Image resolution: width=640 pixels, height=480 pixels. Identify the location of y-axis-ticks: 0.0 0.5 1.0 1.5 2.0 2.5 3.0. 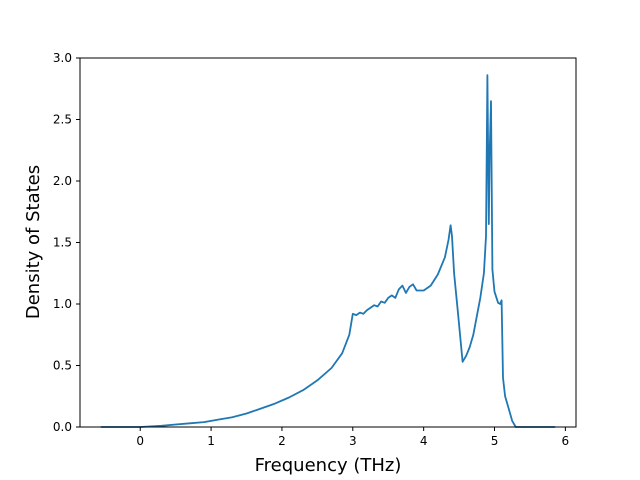
(66, 242).